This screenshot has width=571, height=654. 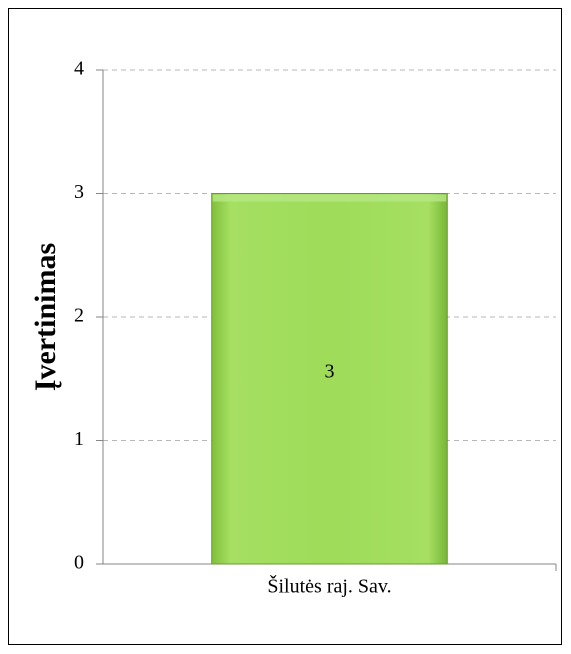 What do you see at coordinates (329, 586) in the screenshot?
I see `x-category-label: Šilutės raj. Sav.` at bounding box center [329, 586].